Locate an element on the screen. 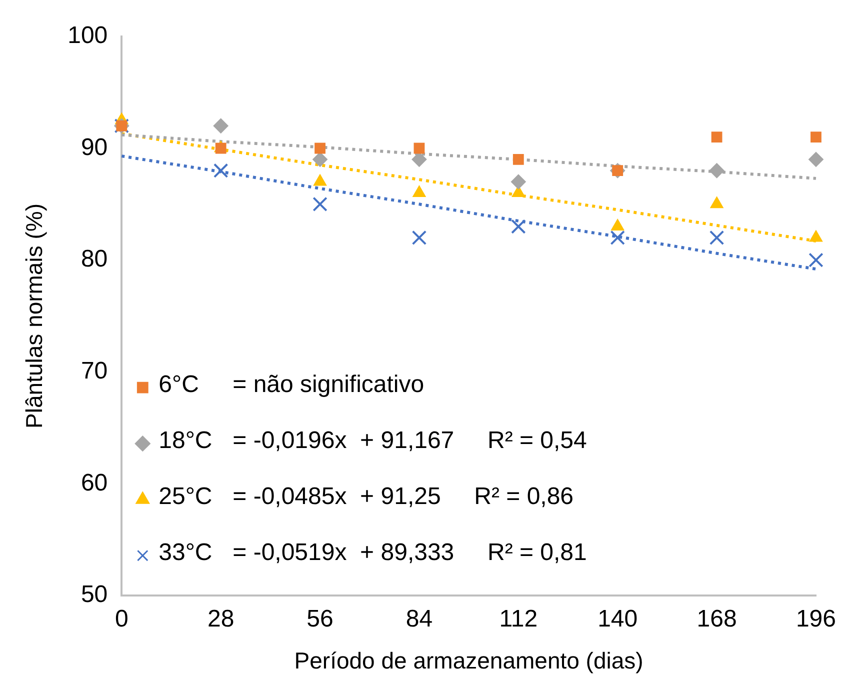  x-tick-label: 140 is located at coordinates (618, 619).